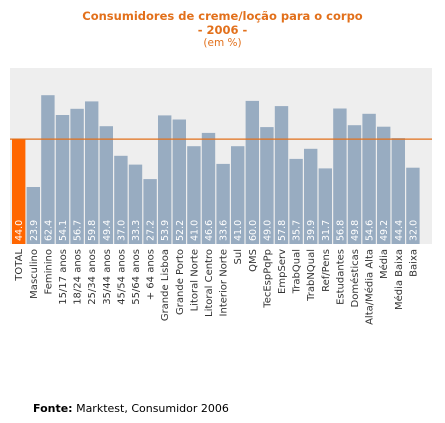  Describe the element at coordinates (326, 230) in the screenshot. I see `bar-value-label: 31.7` at that location.